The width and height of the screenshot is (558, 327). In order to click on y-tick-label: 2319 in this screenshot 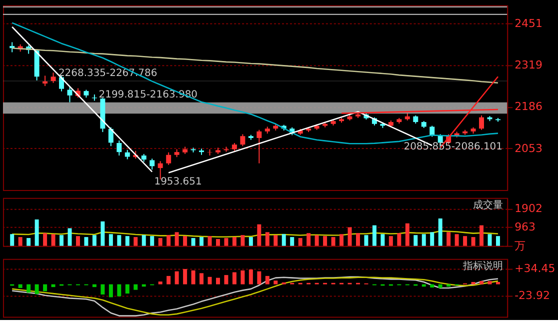, I will do `click(528, 65)`.